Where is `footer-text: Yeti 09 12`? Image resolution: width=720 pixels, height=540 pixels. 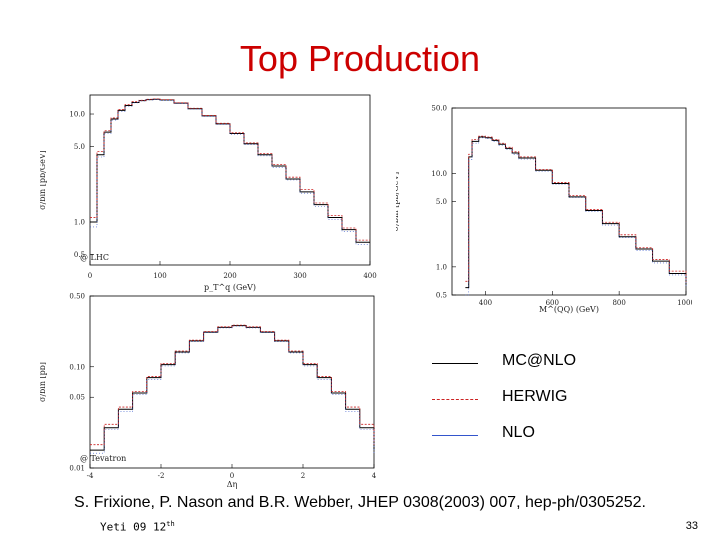 footer-text: Yeti 09 12 is located at coordinates (133, 527).